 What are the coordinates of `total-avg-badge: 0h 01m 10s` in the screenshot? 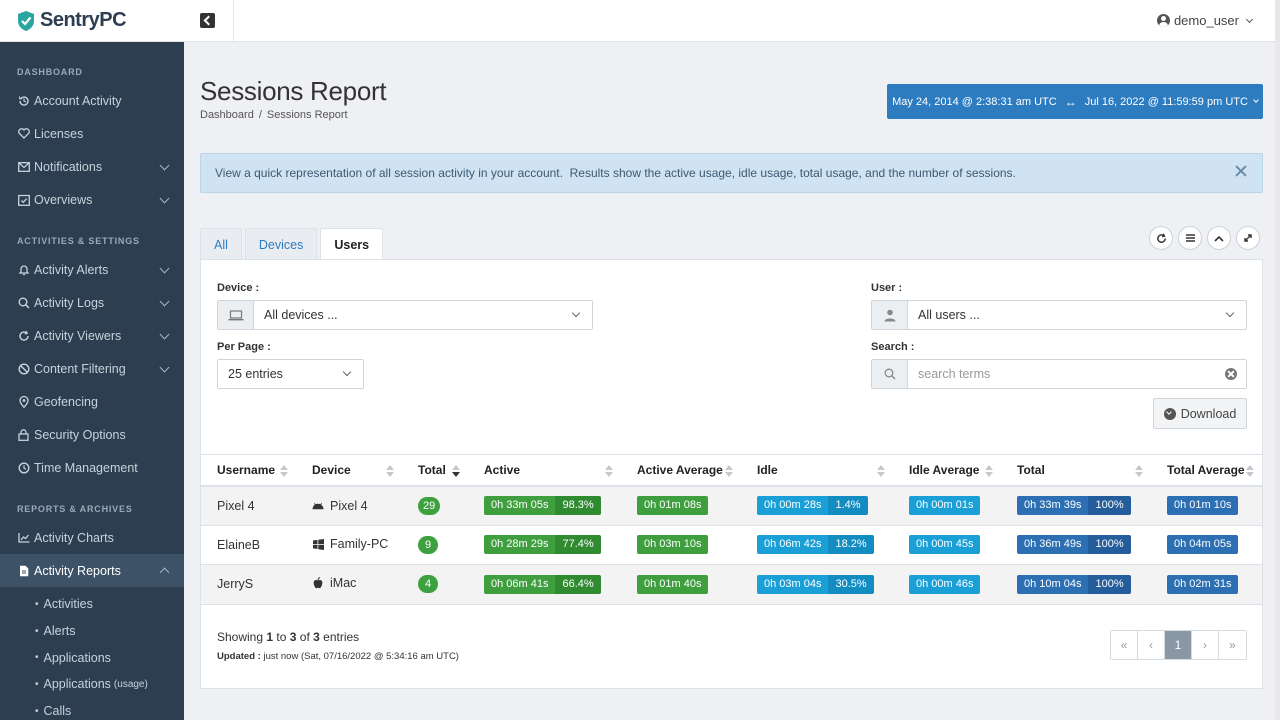 It's located at (1203, 505).